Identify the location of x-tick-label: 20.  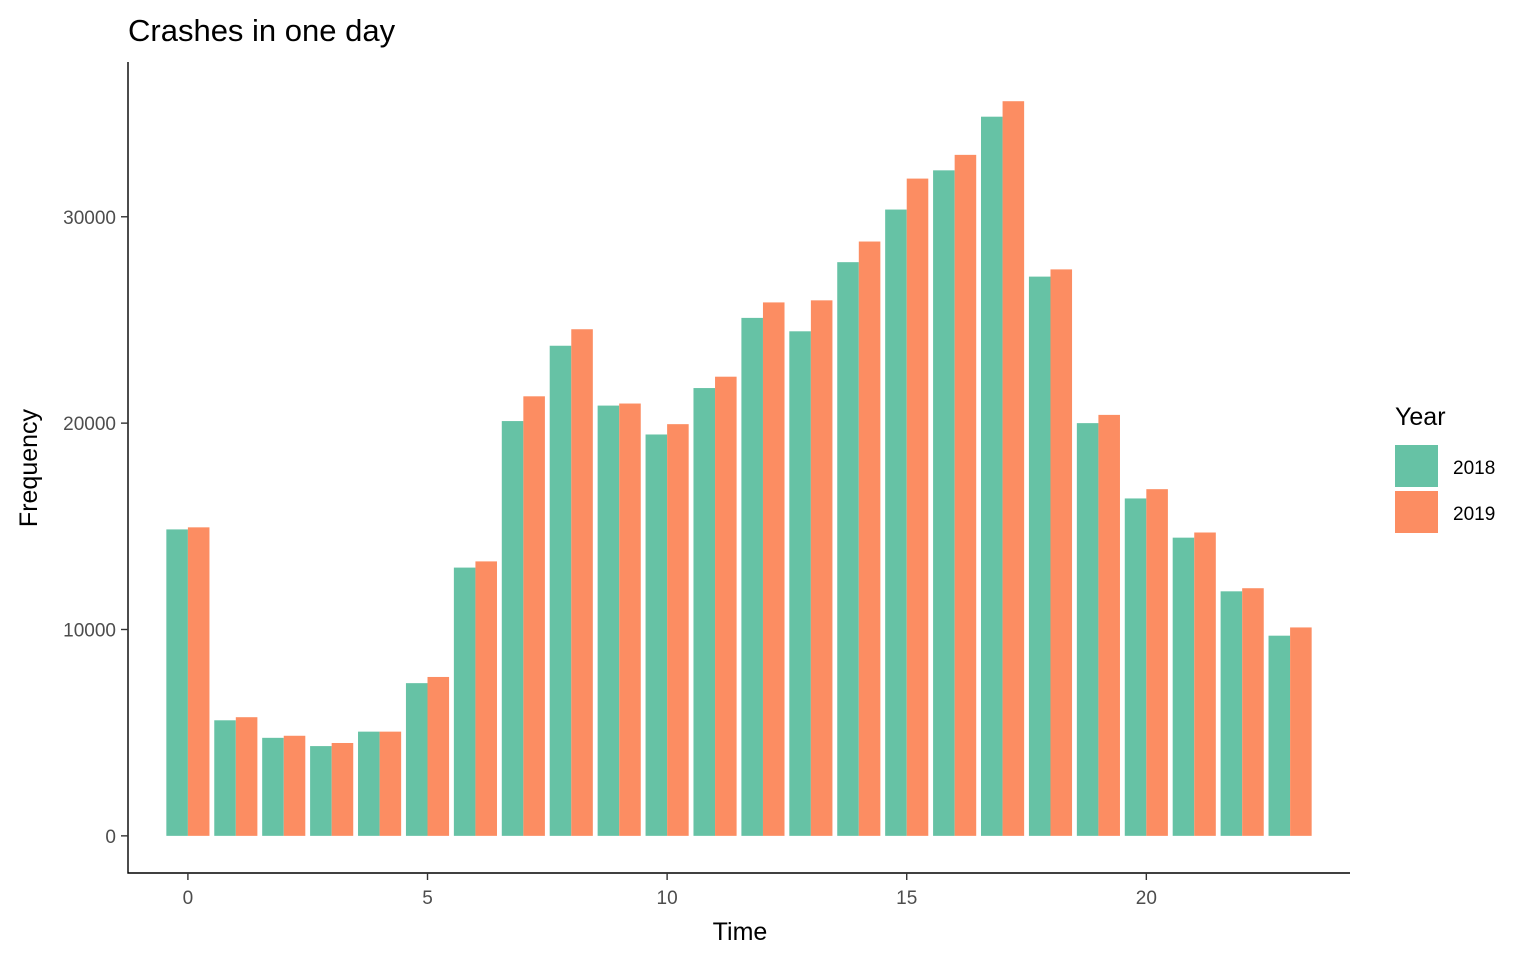
(1146, 898).